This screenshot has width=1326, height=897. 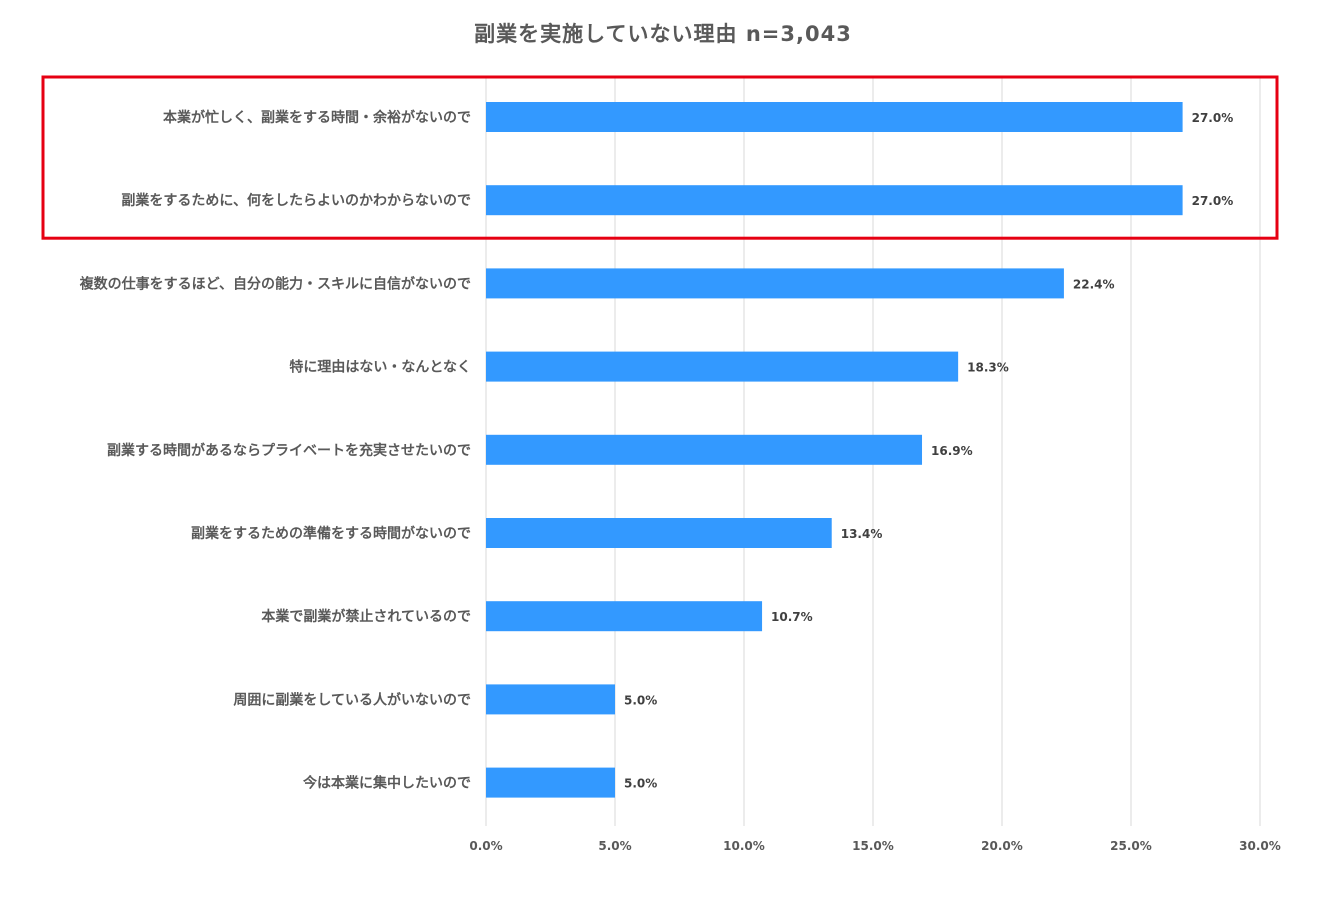 I want to click on category-label: 本業で副業が禁止されているので, so click(x=366, y=616).